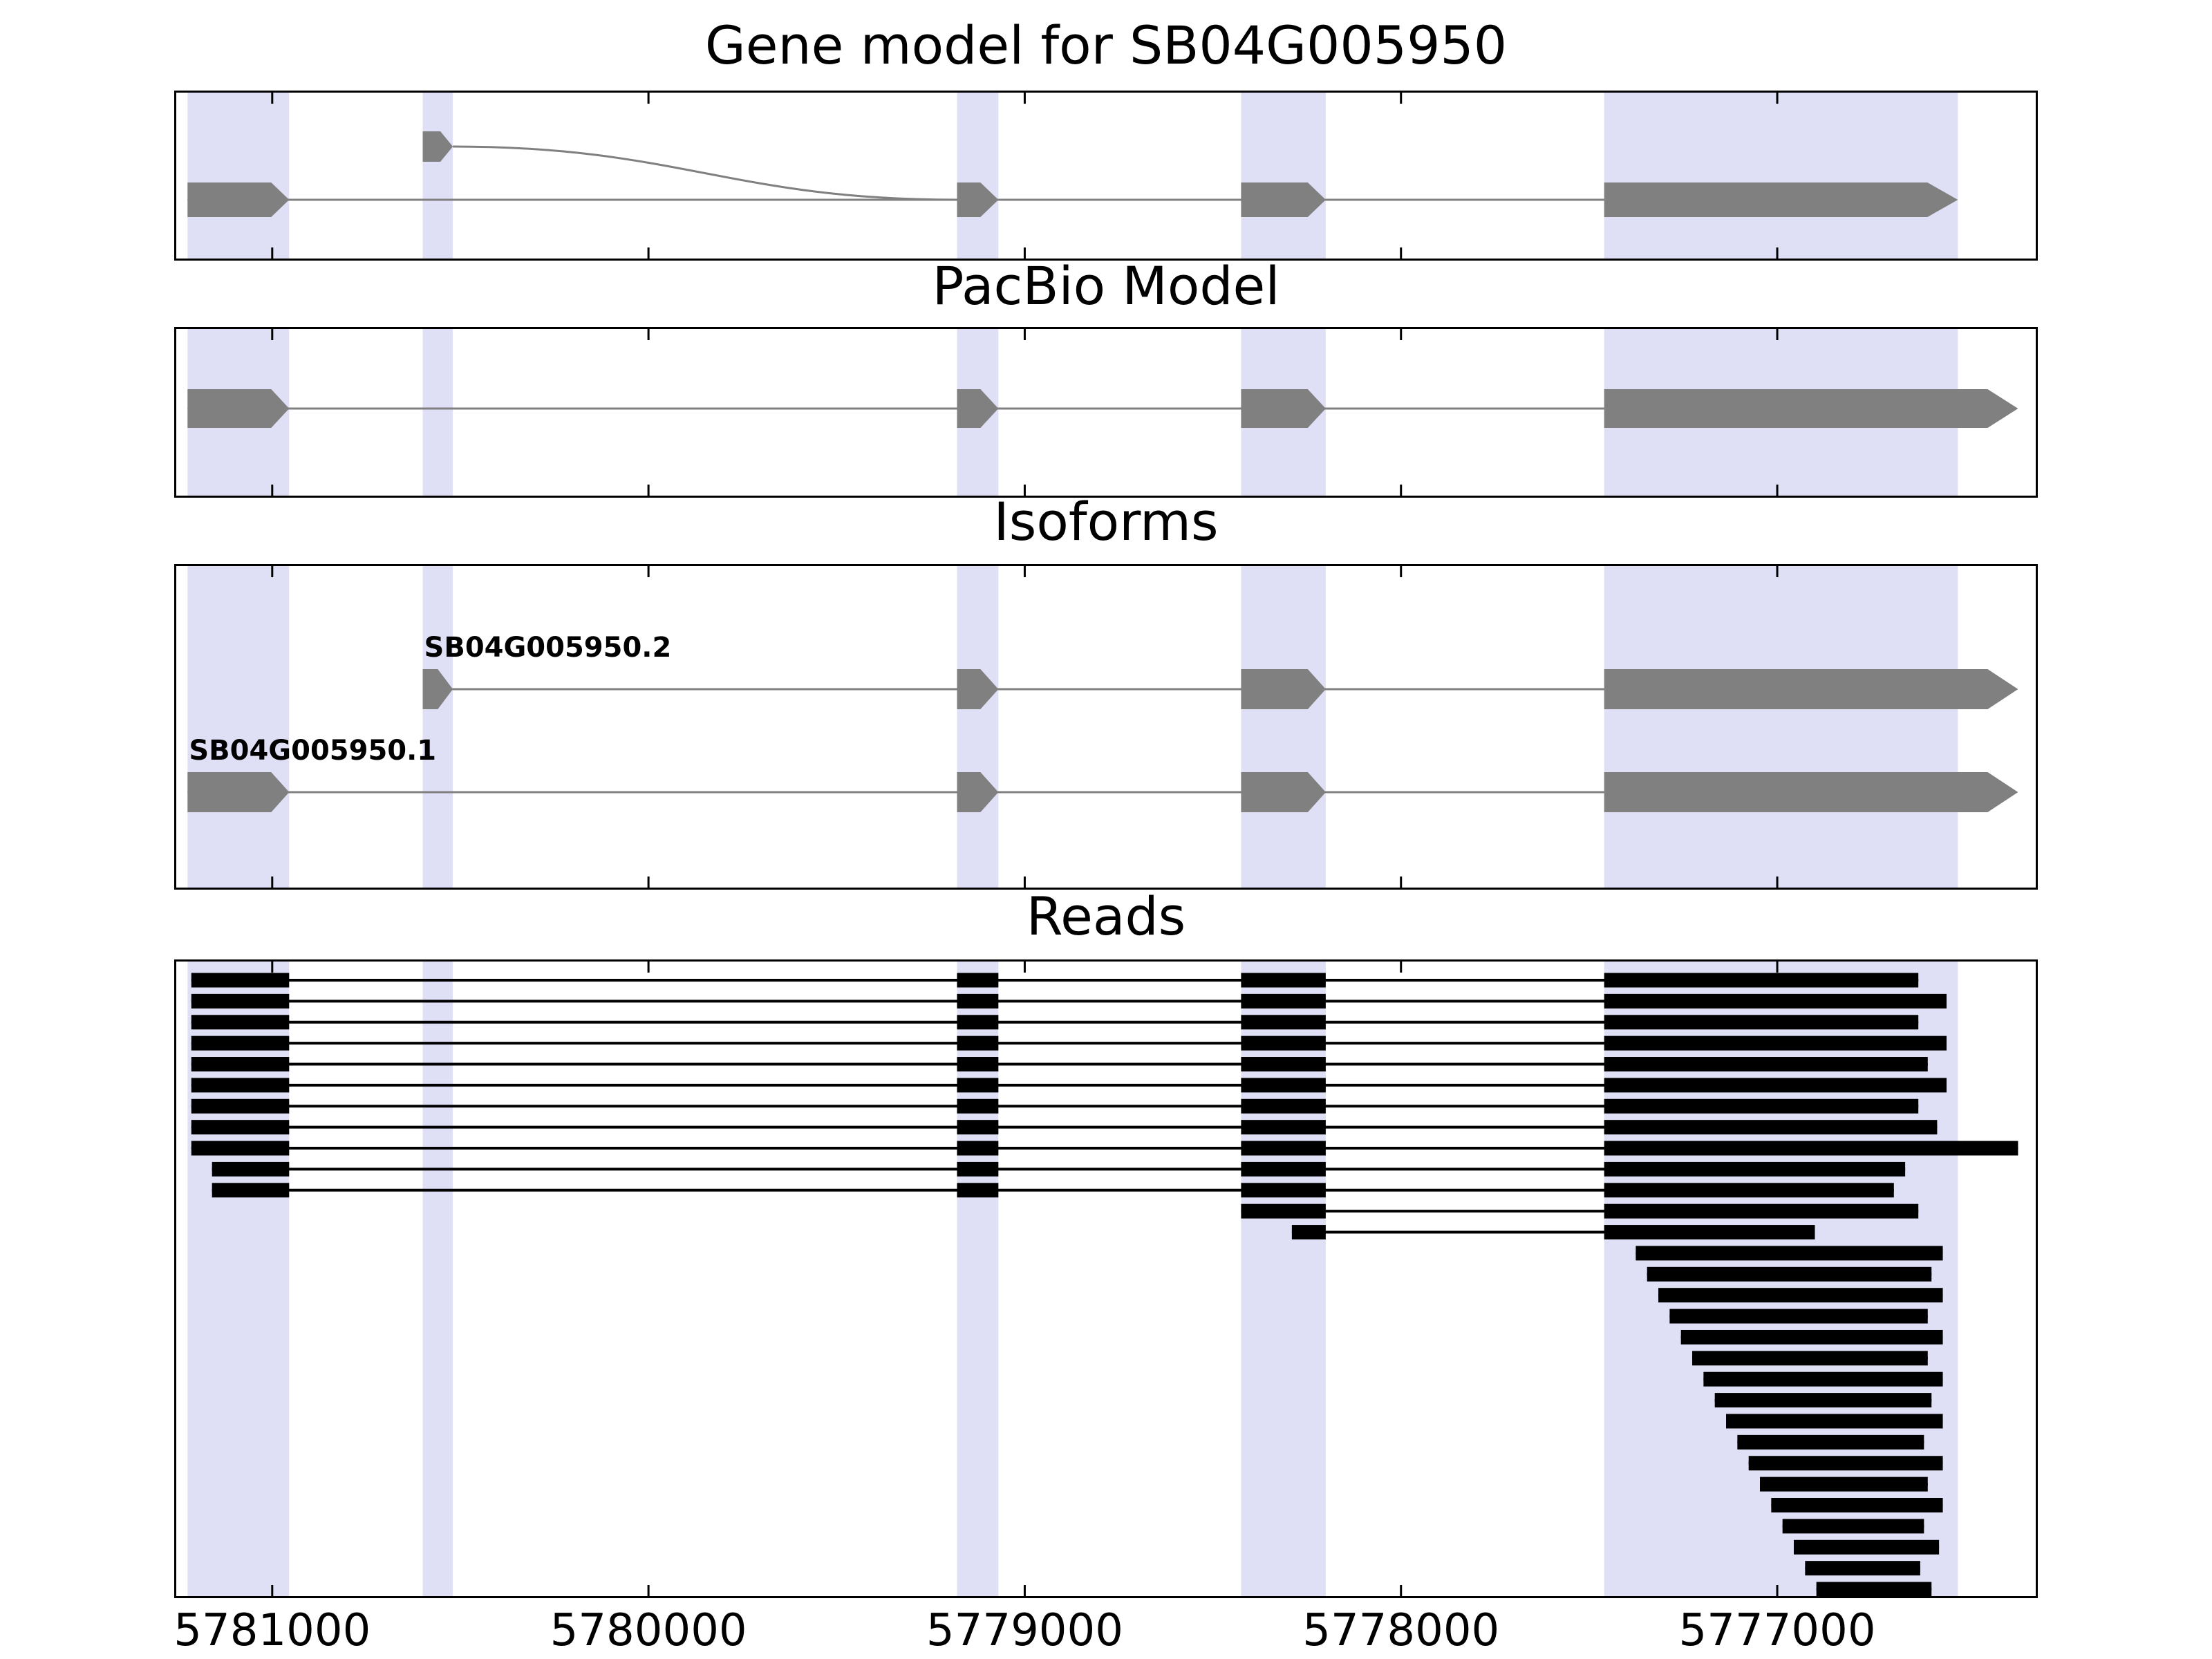 The image size is (2212, 1659). I want to click on panel-title-isoforms: Isoforms, so click(1106, 521).